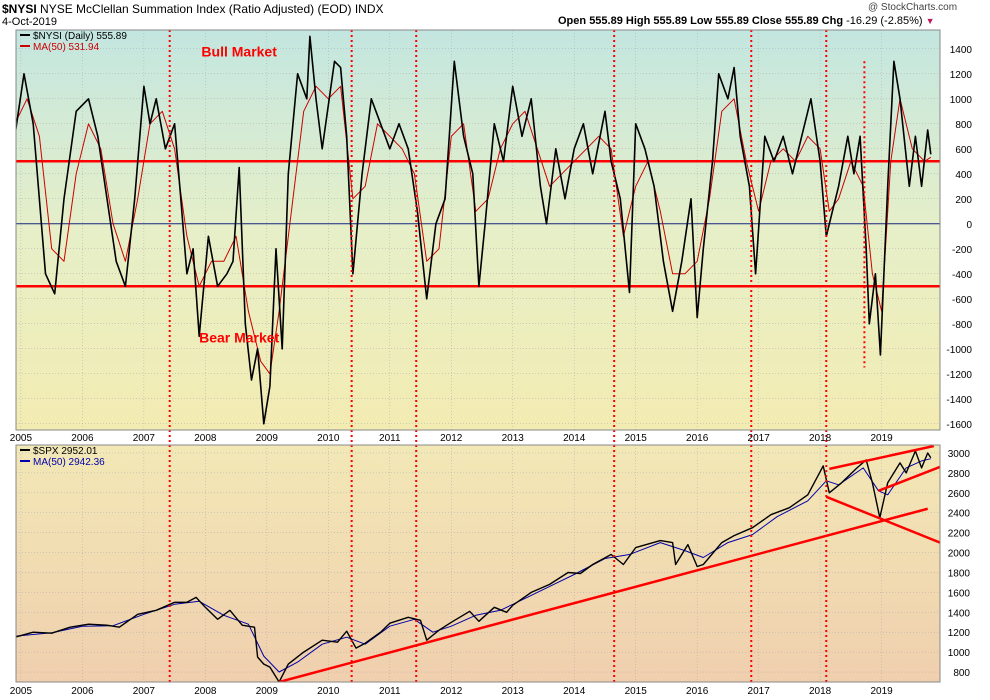 Image resolution: width=990 pixels, height=700 pixels. I want to click on top-y-tick-label: -800, so click(962, 325).